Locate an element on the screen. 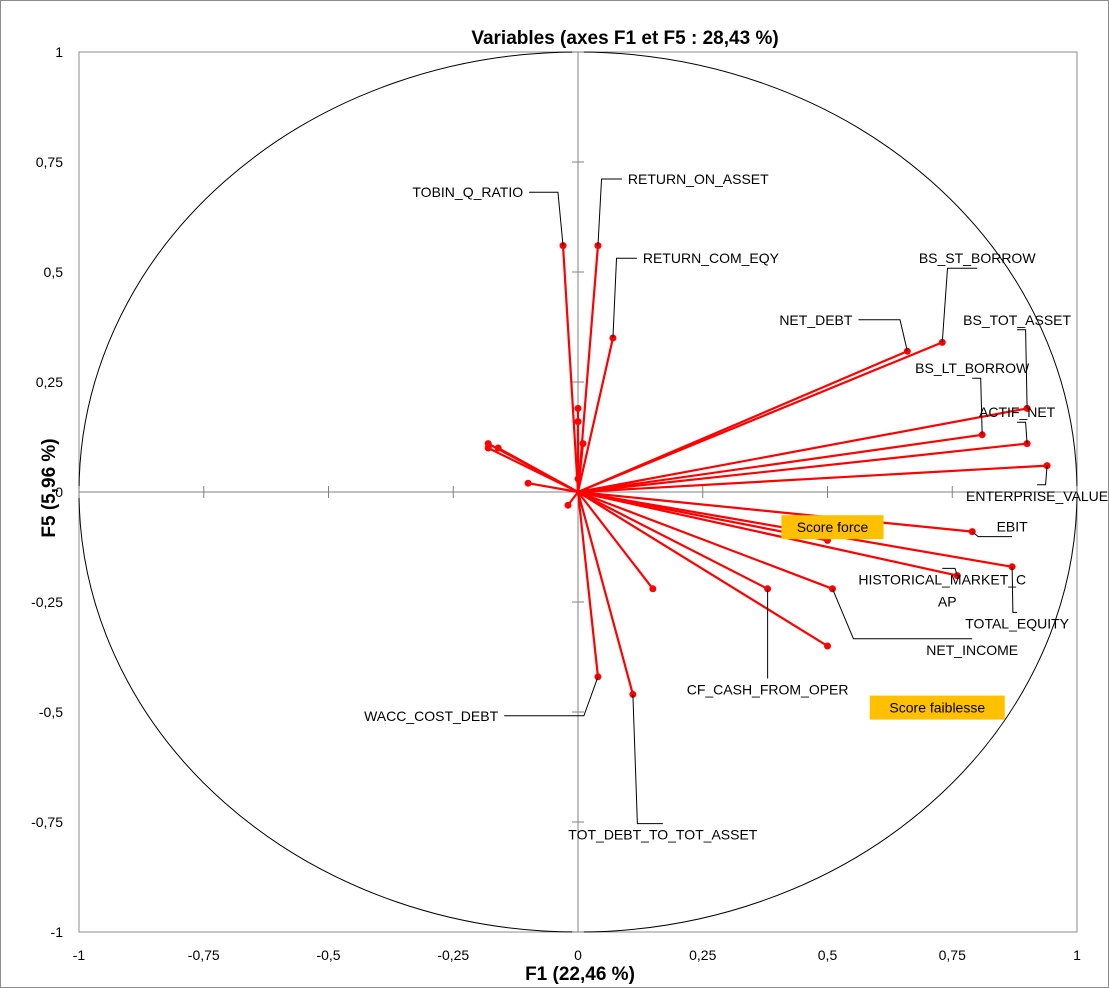 The width and height of the screenshot is (1109, 988). x-tick-label: -1 is located at coordinates (79, 955).